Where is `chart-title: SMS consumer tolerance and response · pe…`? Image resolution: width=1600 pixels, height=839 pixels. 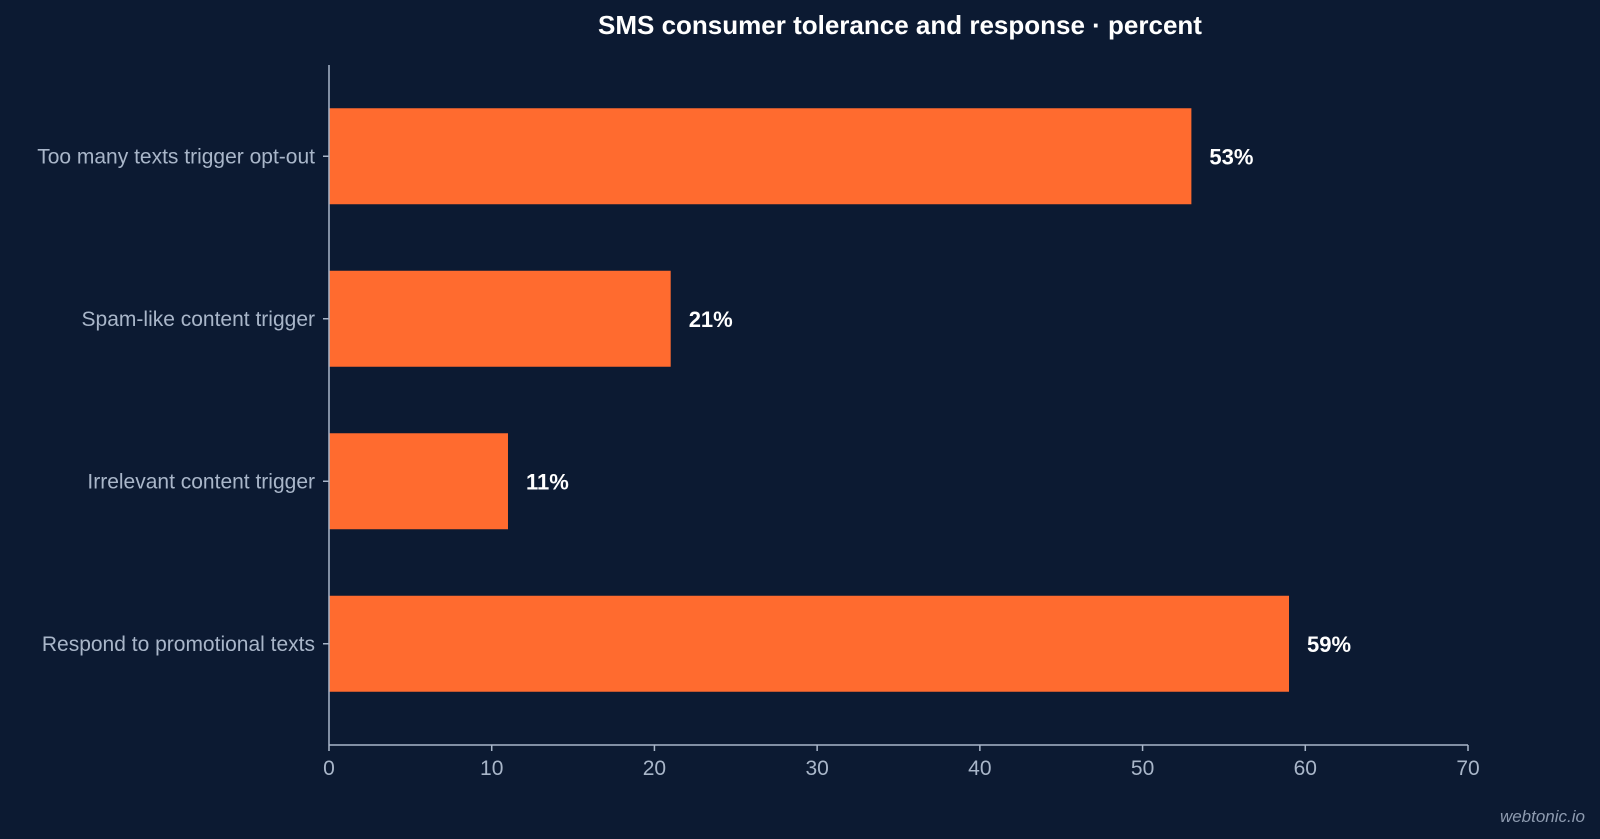 chart-title: SMS consumer tolerance and response · pe… is located at coordinates (900, 25).